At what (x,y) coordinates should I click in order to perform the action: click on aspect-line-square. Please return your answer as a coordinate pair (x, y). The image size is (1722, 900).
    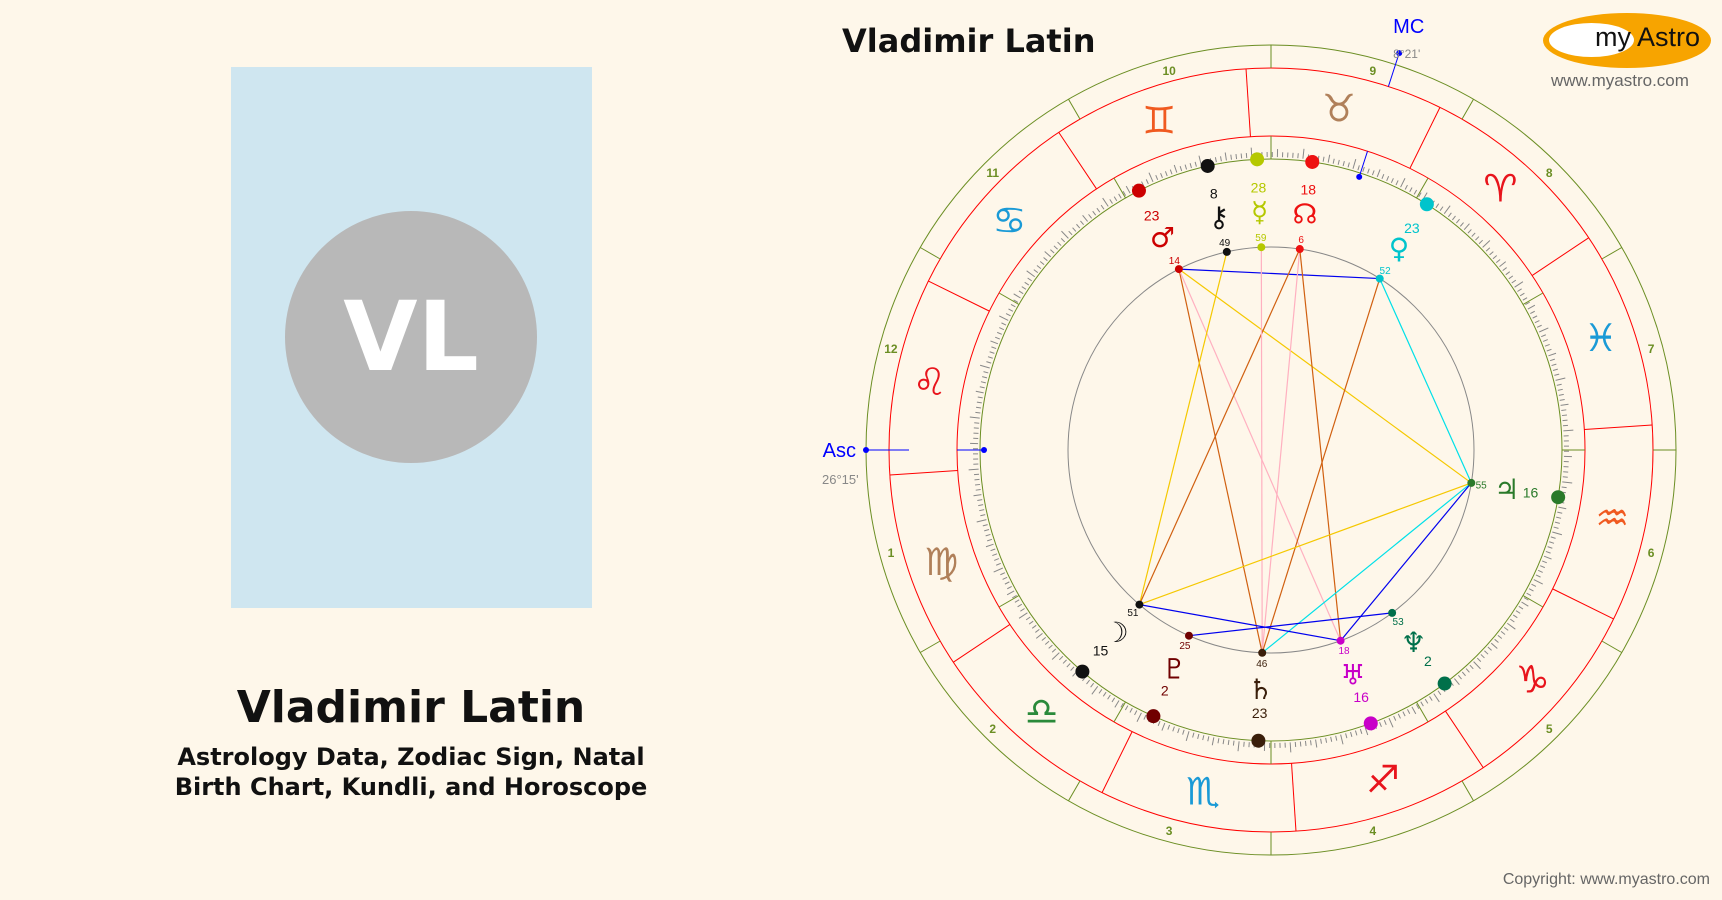
    Looking at the image, I should click on (1425, 381).